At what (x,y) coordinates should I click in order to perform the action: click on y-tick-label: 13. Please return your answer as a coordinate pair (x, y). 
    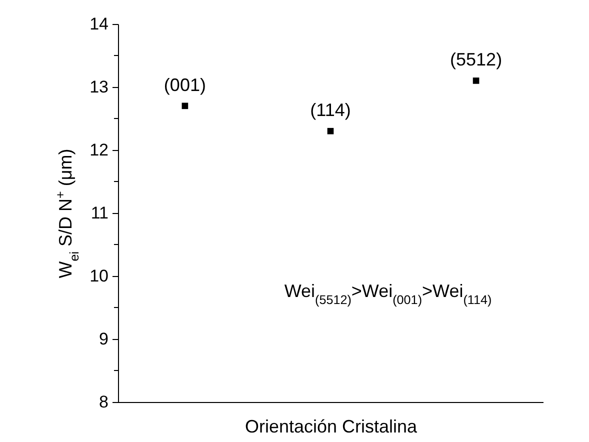
    Looking at the image, I should click on (99, 87).